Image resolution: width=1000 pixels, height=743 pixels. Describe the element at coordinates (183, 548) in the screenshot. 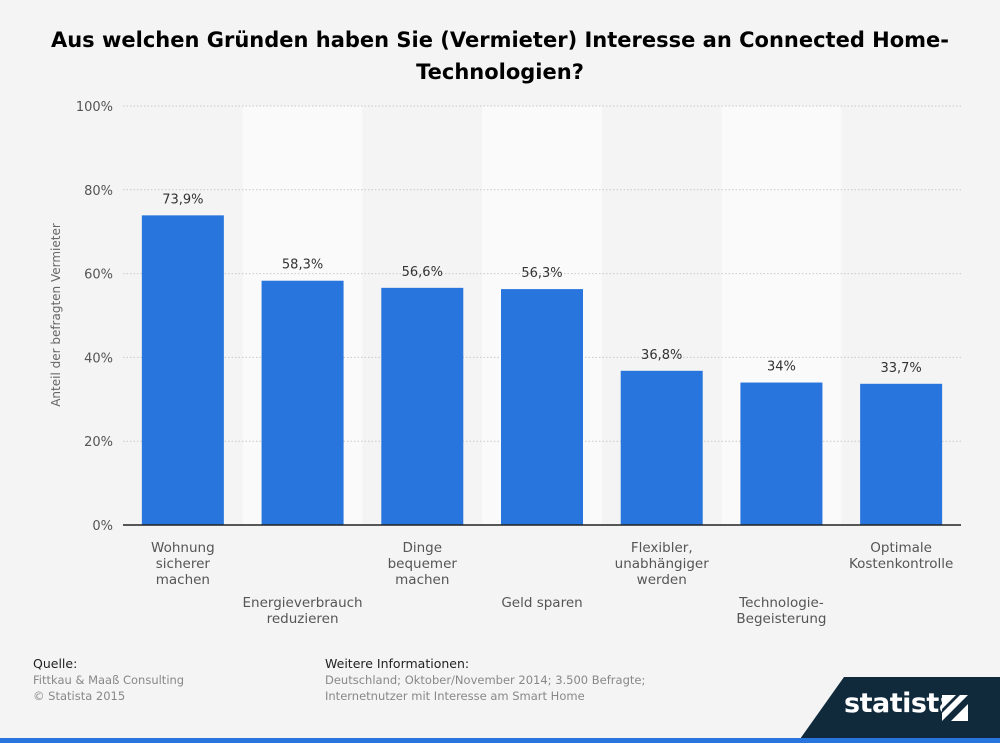

I see `category-label-line: Wohnung` at that location.